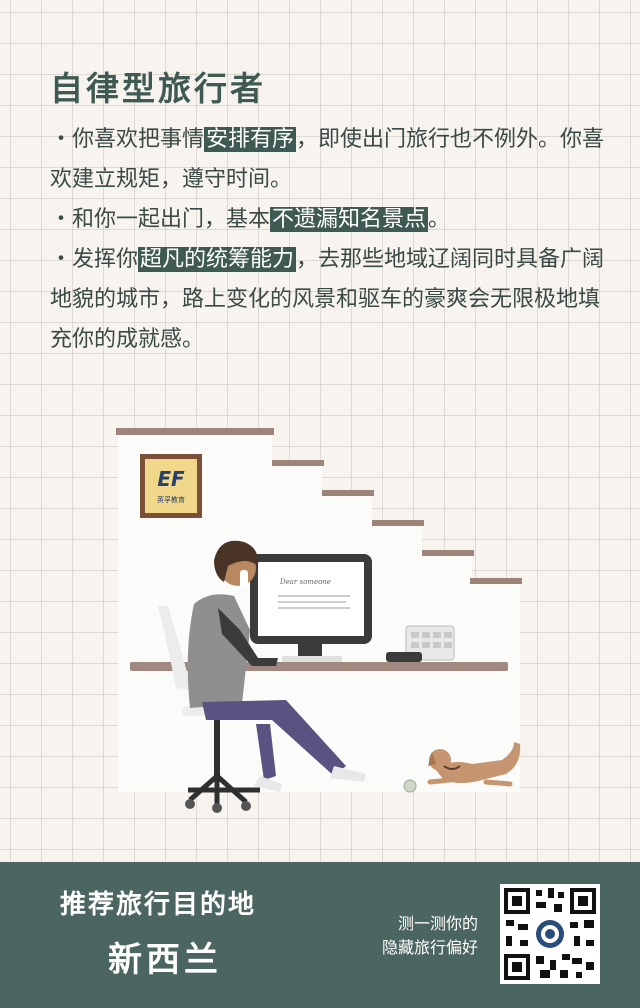  Describe the element at coordinates (550, 934) in the screenshot. I see `qr-code-icon` at that location.